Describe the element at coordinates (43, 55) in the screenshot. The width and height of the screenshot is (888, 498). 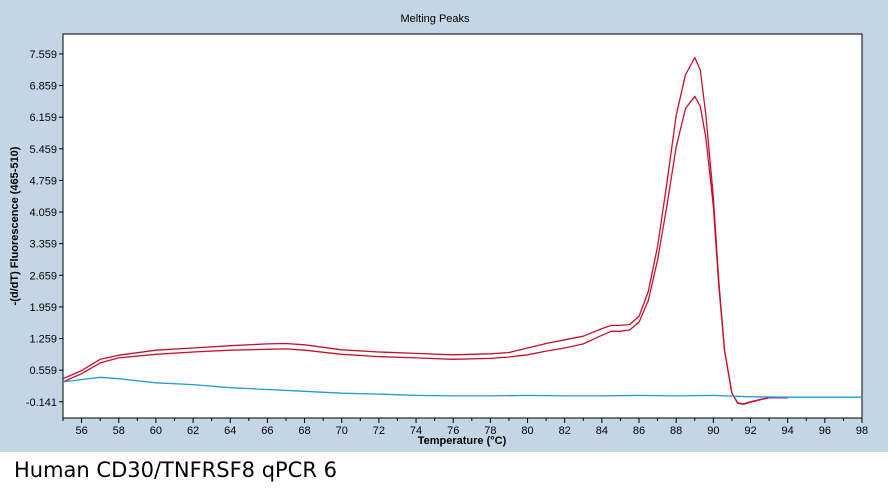
I see `y-tick-label: 7.559` at that location.